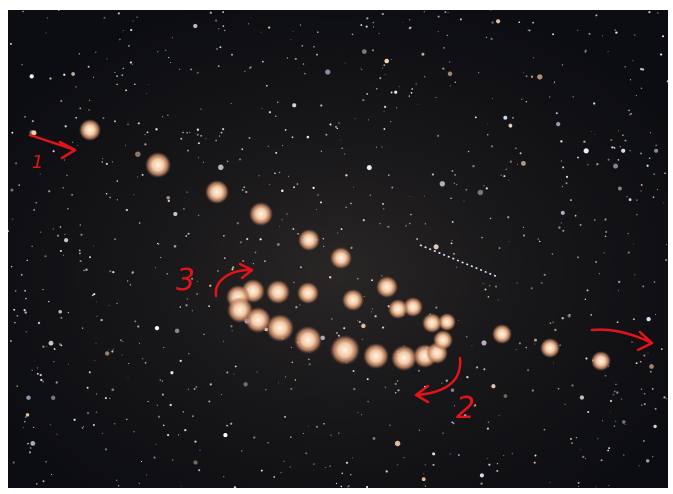 This screenshot has width=673, height=494. What do you see at coordinates (52, 153) in the screenshot?
I see `annotation-1: 1` at bounding box center [52, 153].